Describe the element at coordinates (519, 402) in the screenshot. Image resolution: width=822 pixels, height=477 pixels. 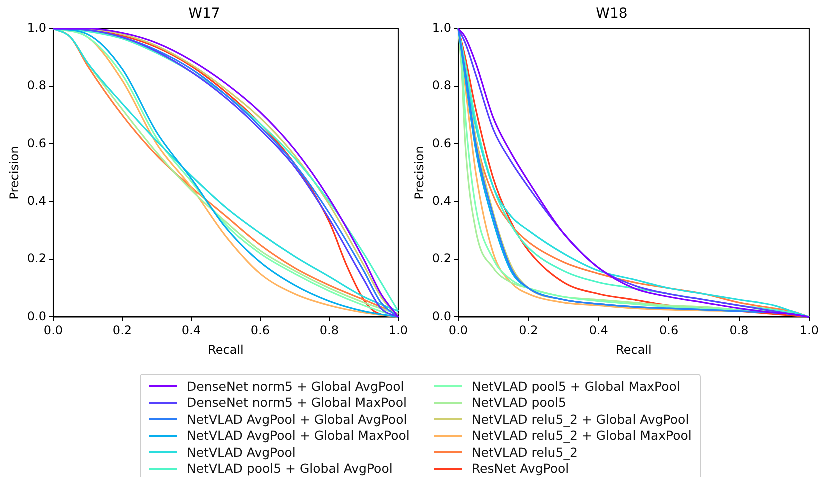
I see `legend-label: NetVLAD pool5` at that location.